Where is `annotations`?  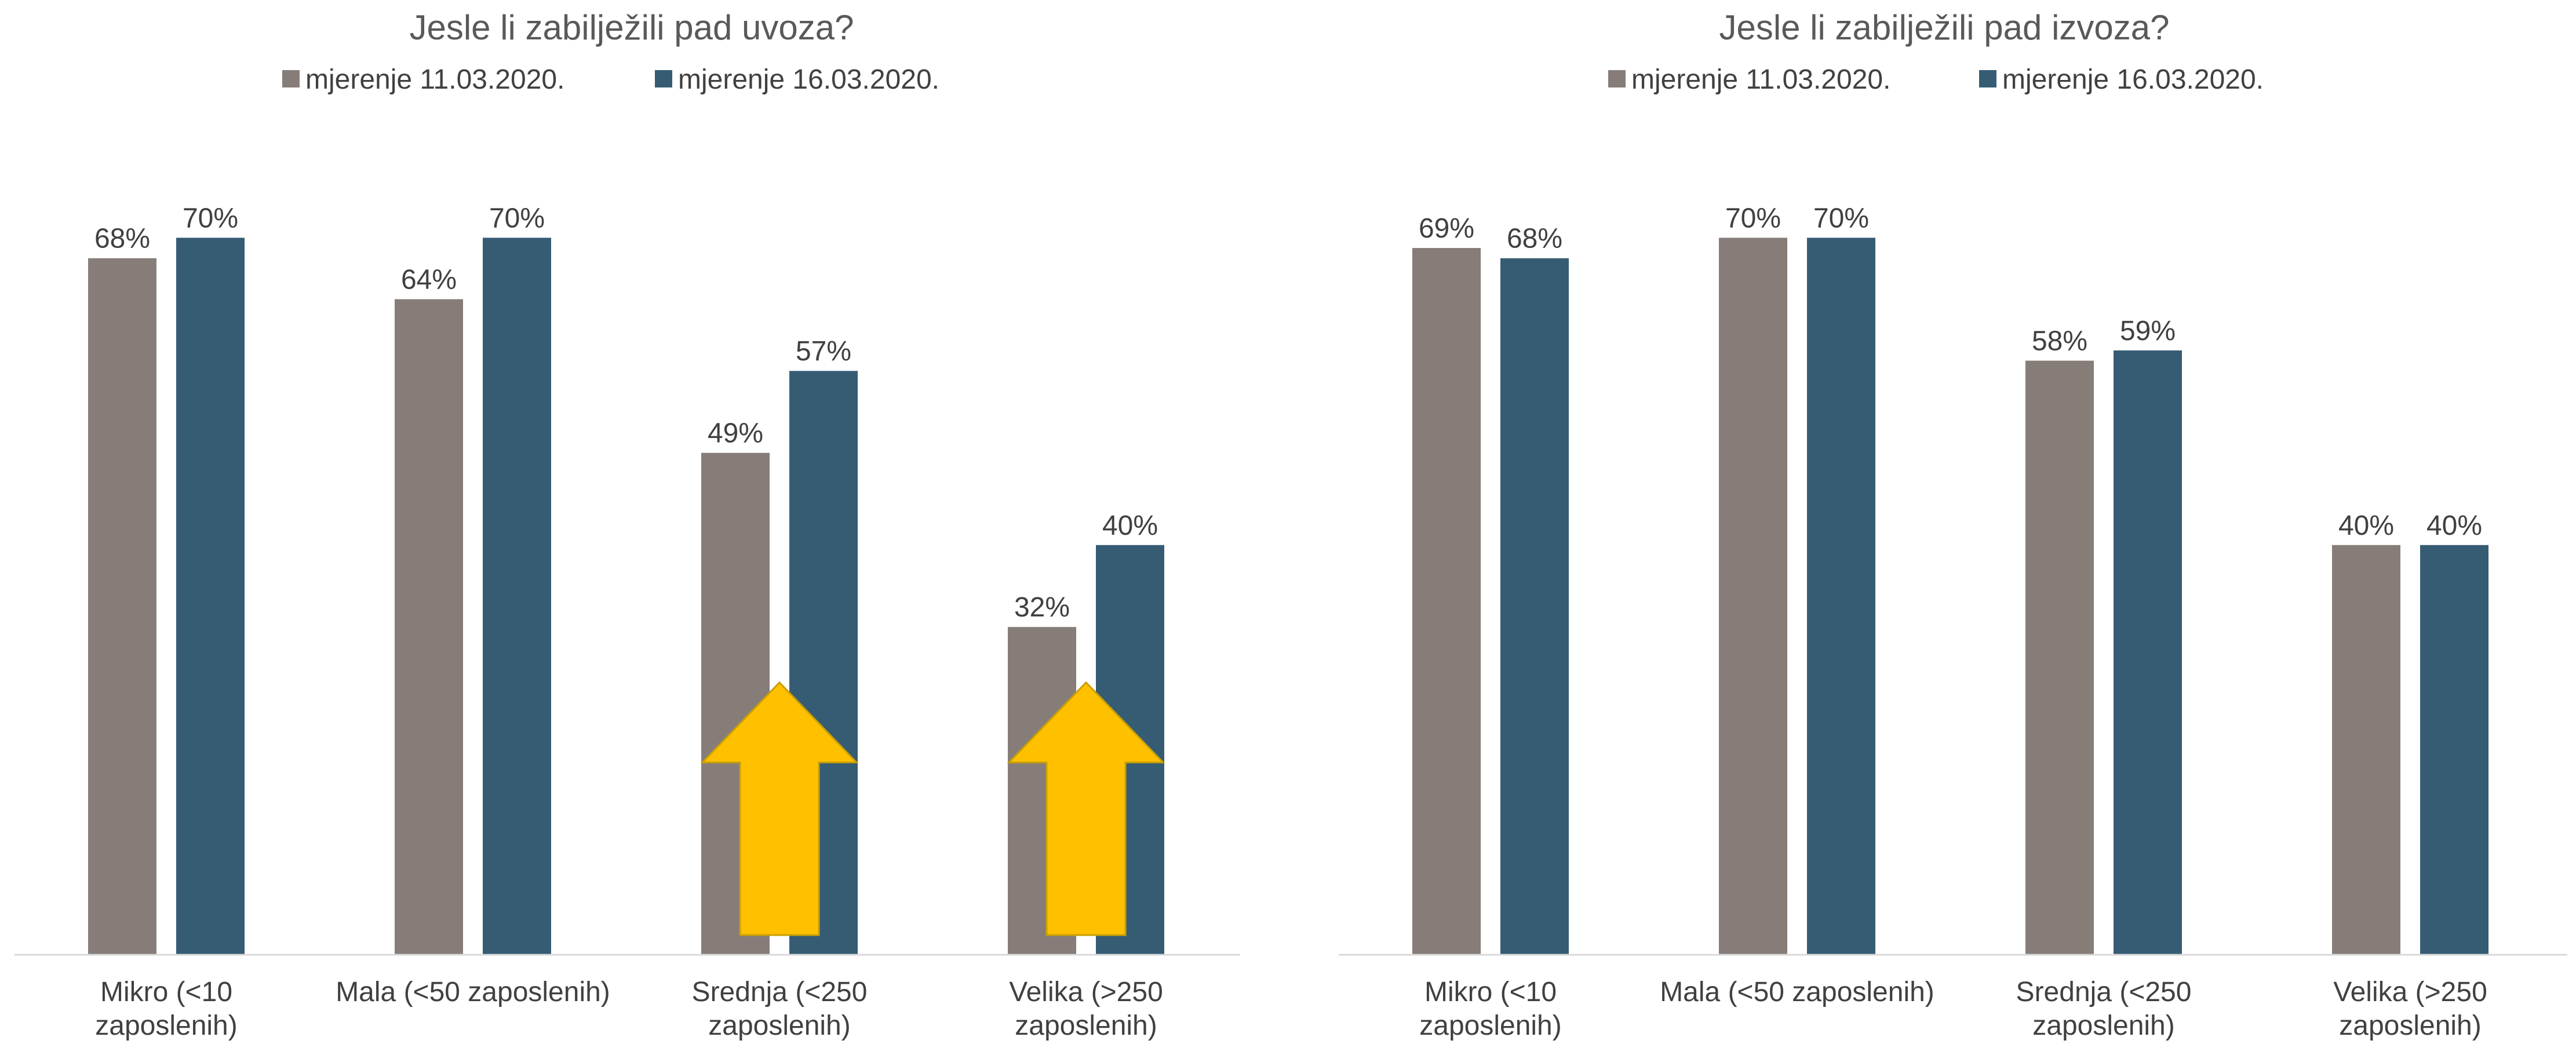
annotations is located at coordinates (932, 808).